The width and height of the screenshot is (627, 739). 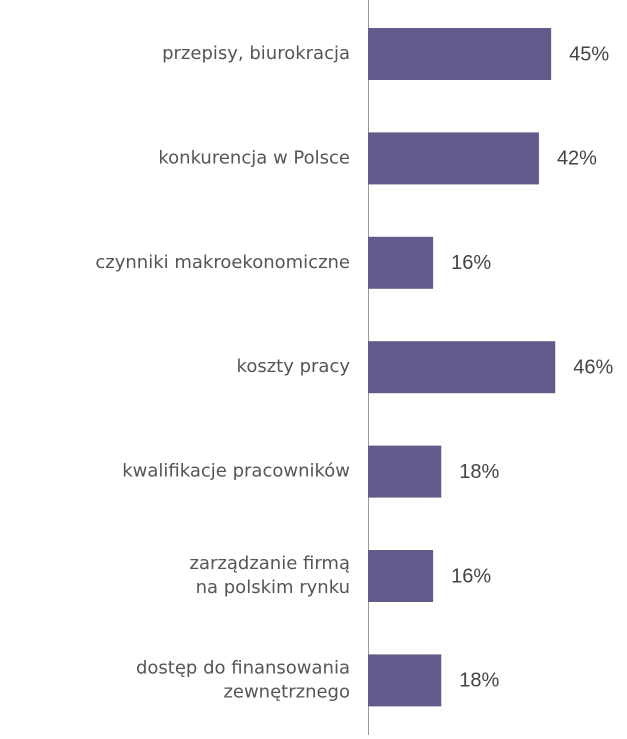 I want to click on value-label: 46%, so click(x=593, y=367).